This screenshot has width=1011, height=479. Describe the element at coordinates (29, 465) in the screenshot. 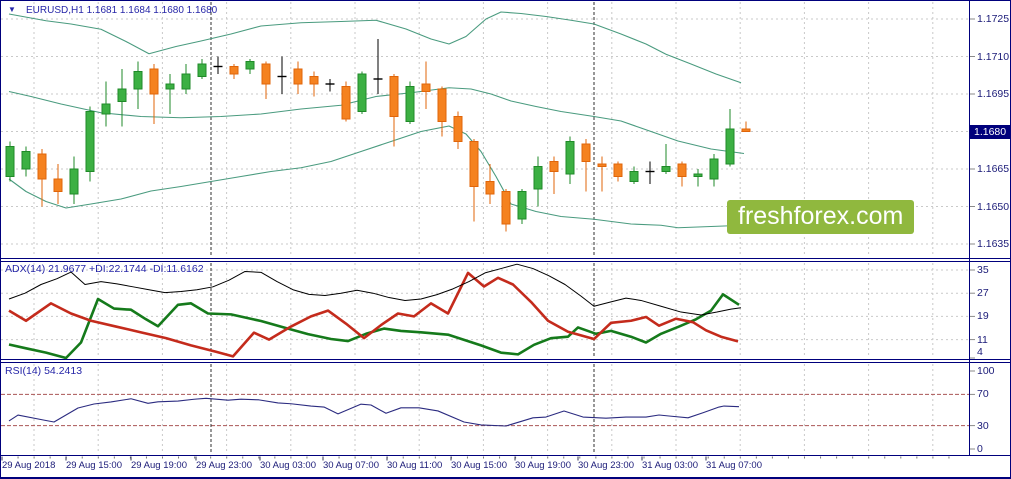

I see `time-axis-label: 29 Aug 2018` at that location.